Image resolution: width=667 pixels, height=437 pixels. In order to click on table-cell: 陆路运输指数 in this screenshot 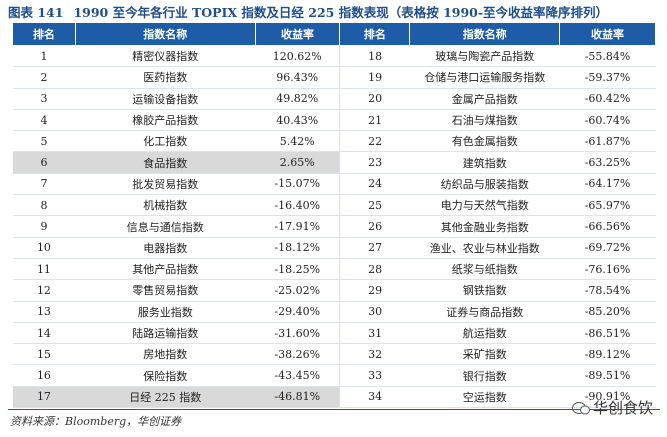, I will do `click(165, 333)`.